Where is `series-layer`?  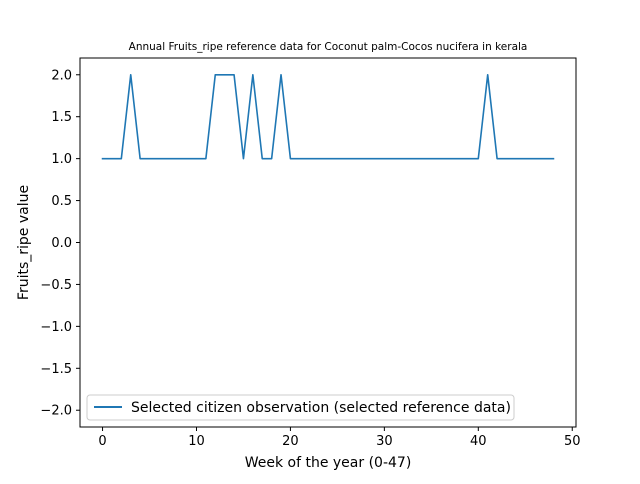
series-layer is located at coordinates (328, 116).